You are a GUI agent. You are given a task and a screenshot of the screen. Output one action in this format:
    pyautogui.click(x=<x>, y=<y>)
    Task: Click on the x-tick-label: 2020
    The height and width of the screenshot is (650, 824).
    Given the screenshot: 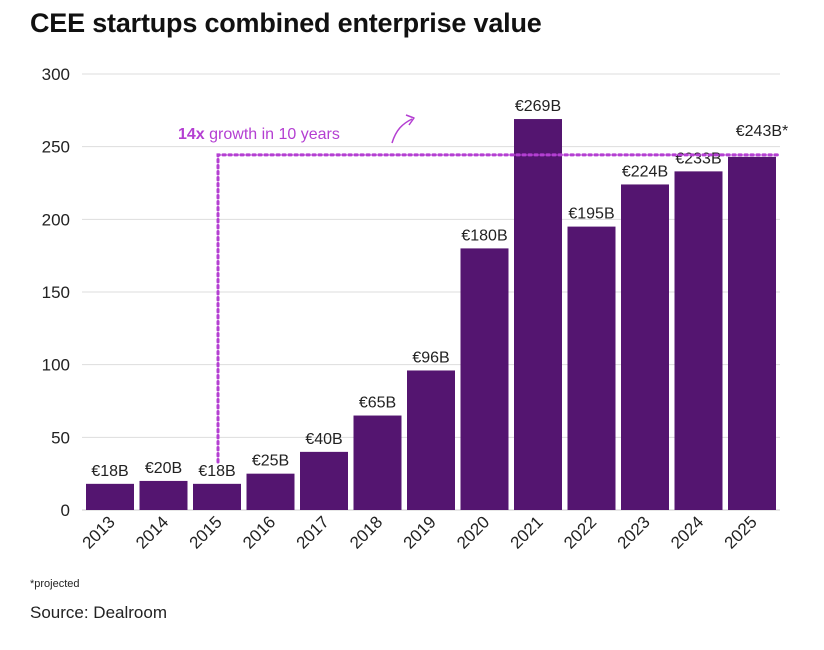 What is the action you would take?
    pyautogui.click(x=473, y=532)
    